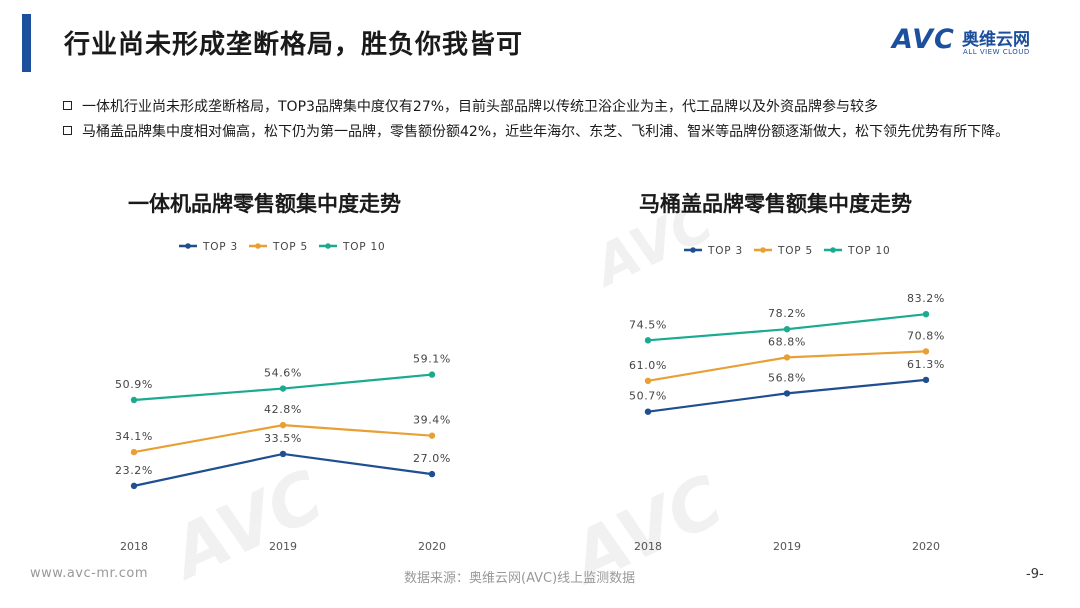  Describe the element at coordinates (775, 204) in the screenshot. I see `chart-title-right: 马桶盖品牌零售额集中度走势` at that location.